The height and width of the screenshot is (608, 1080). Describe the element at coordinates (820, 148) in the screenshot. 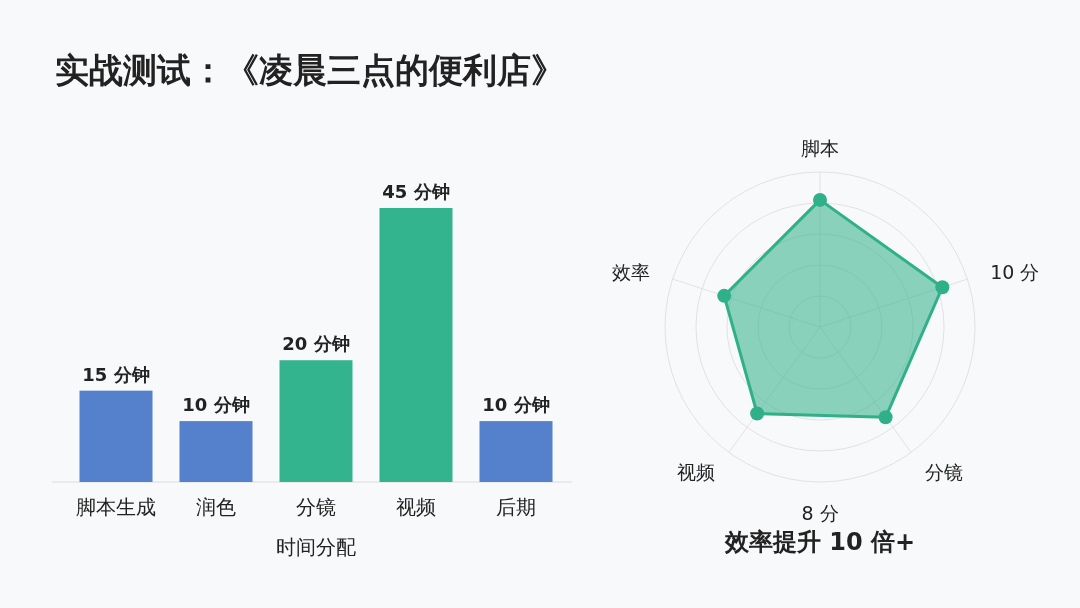

I see `spoke-label: 脚本` at that location.